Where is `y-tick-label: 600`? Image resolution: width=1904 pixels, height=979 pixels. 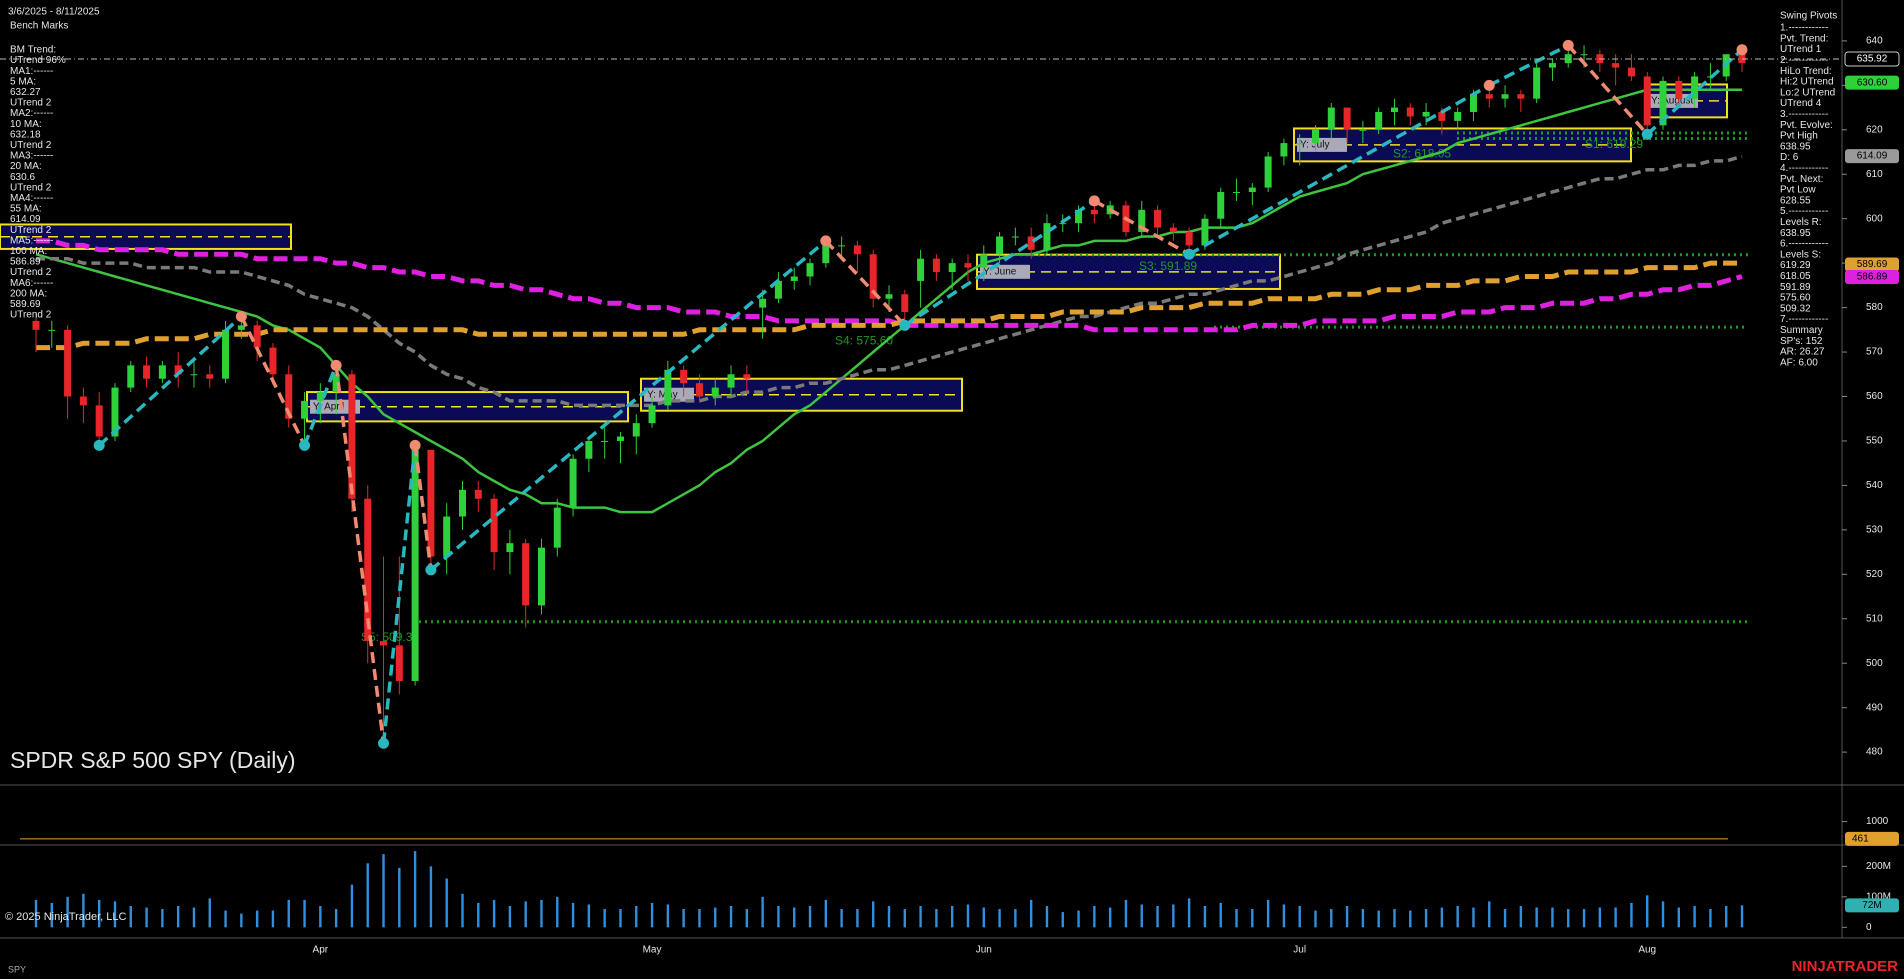 y-tick-label: 600 is located at coordinates (1874, 218).